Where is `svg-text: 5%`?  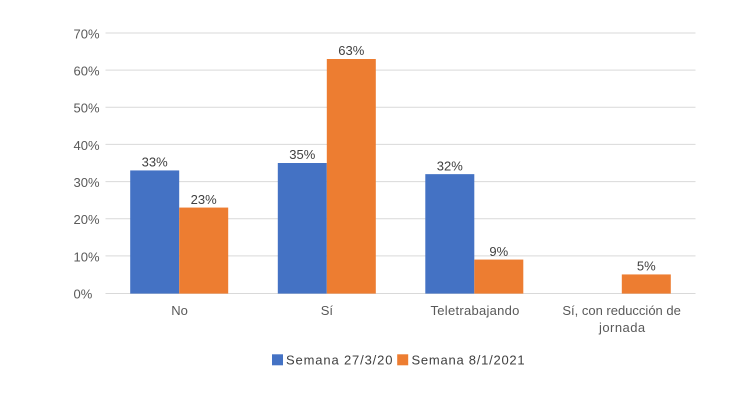 svg-text: 5% is located at coordinates (646, 266).